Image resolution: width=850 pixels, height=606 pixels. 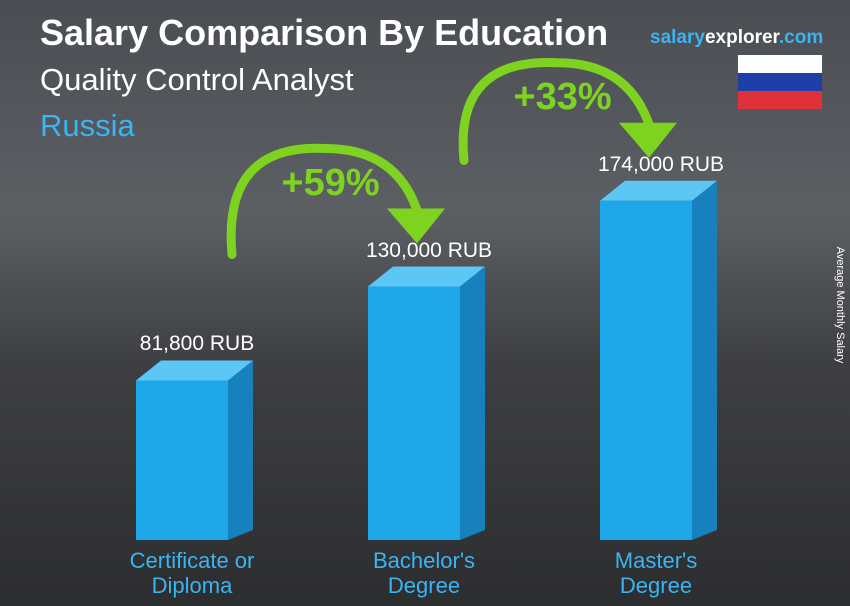 I want to click on x-tick-label: Bachelor's Degree, so click(x=424, y=573).